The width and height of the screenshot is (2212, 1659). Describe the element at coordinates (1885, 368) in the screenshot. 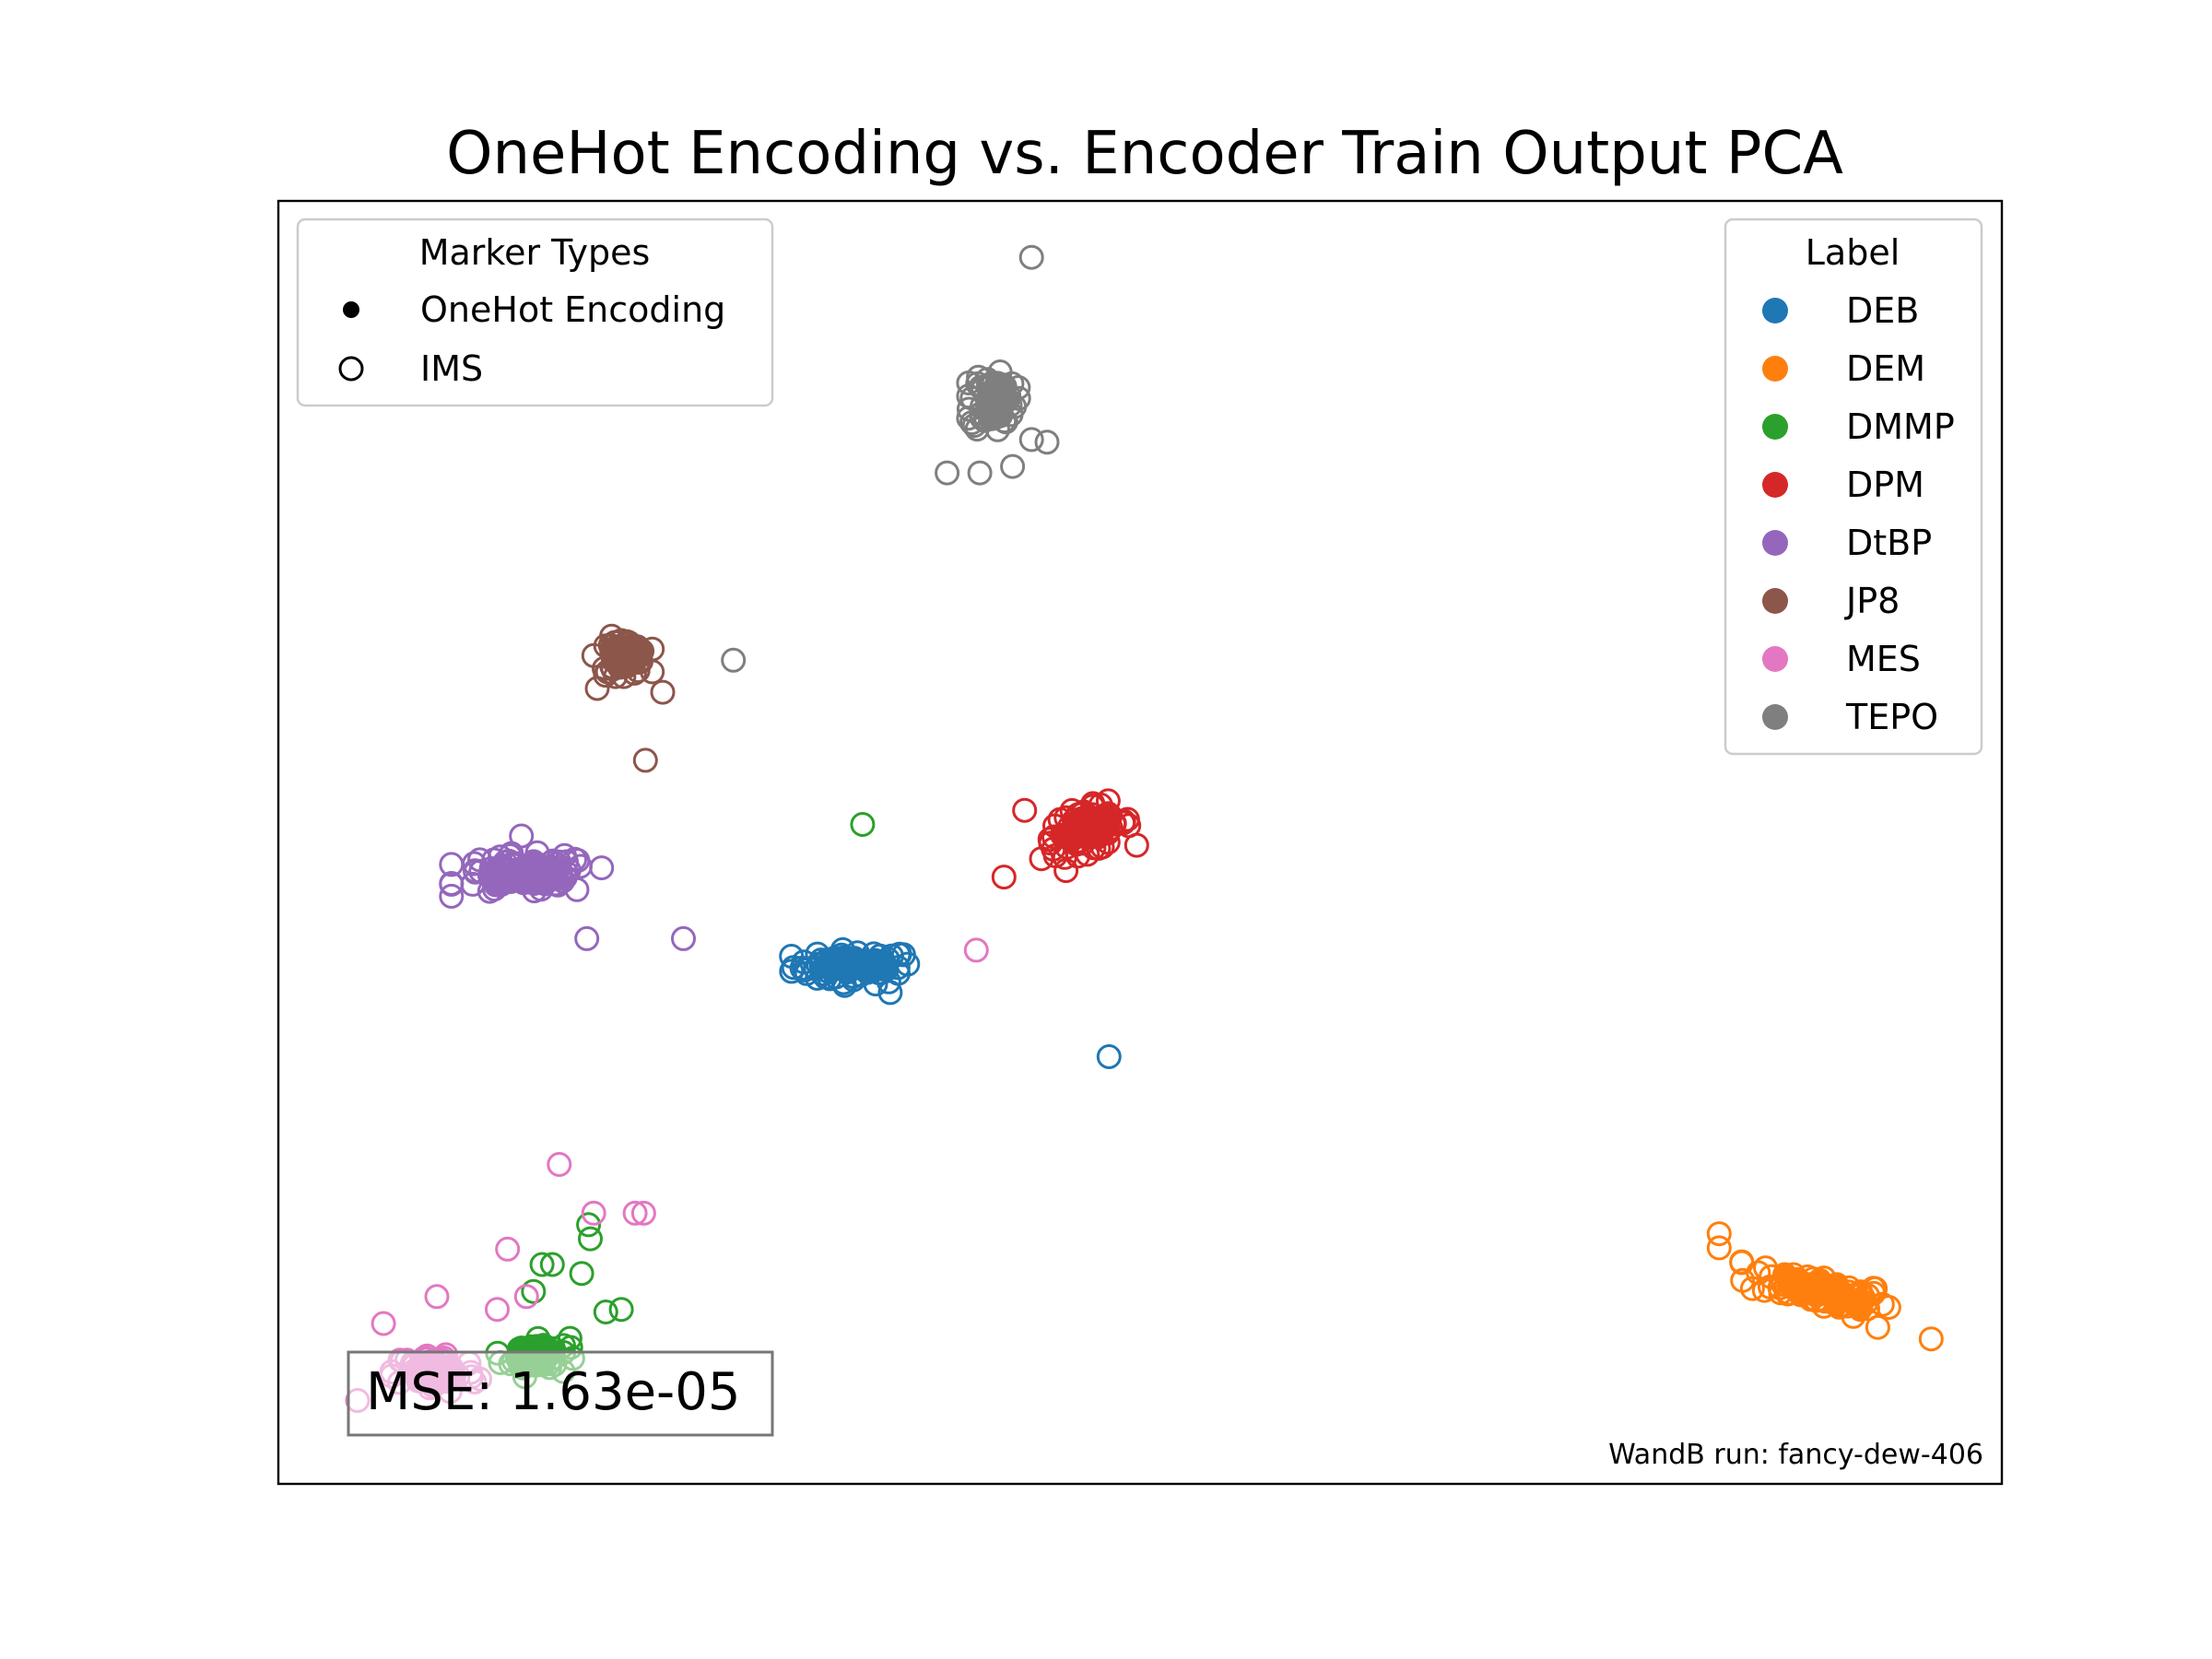

I see `legend-label-dem: DEM` at that location.